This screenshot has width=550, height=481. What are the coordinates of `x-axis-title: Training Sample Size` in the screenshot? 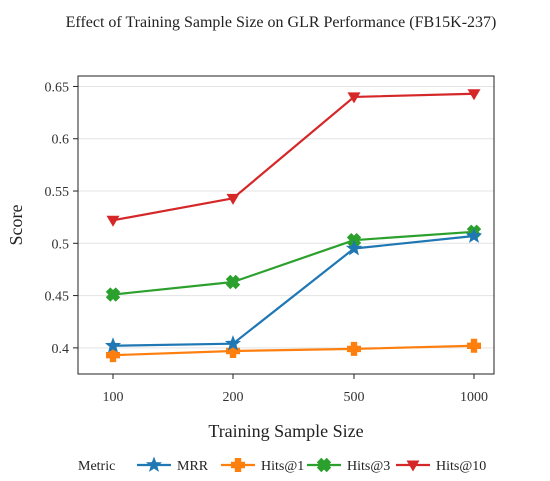 It's located at (285, 431).